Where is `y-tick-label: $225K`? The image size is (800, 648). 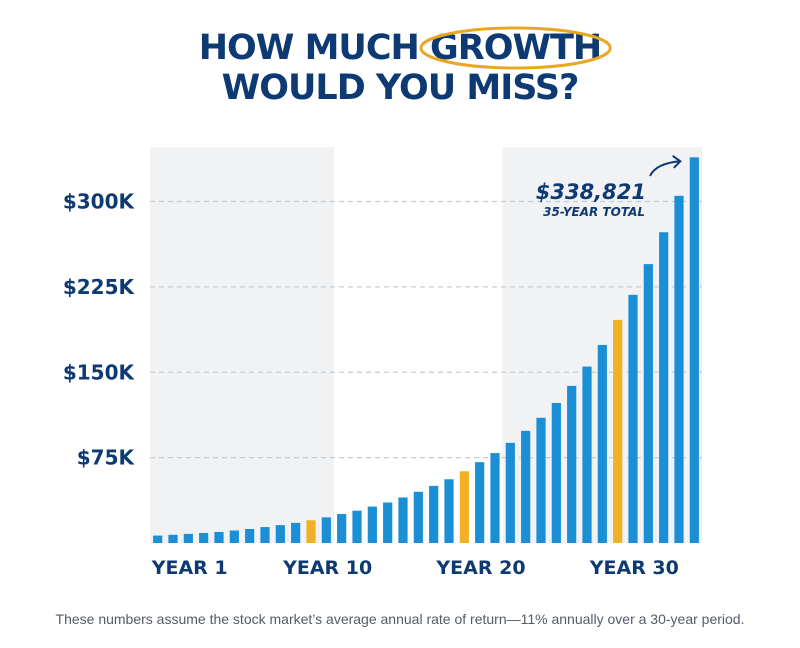 y-tick-label: $225K is located at coordinates (99, 287).